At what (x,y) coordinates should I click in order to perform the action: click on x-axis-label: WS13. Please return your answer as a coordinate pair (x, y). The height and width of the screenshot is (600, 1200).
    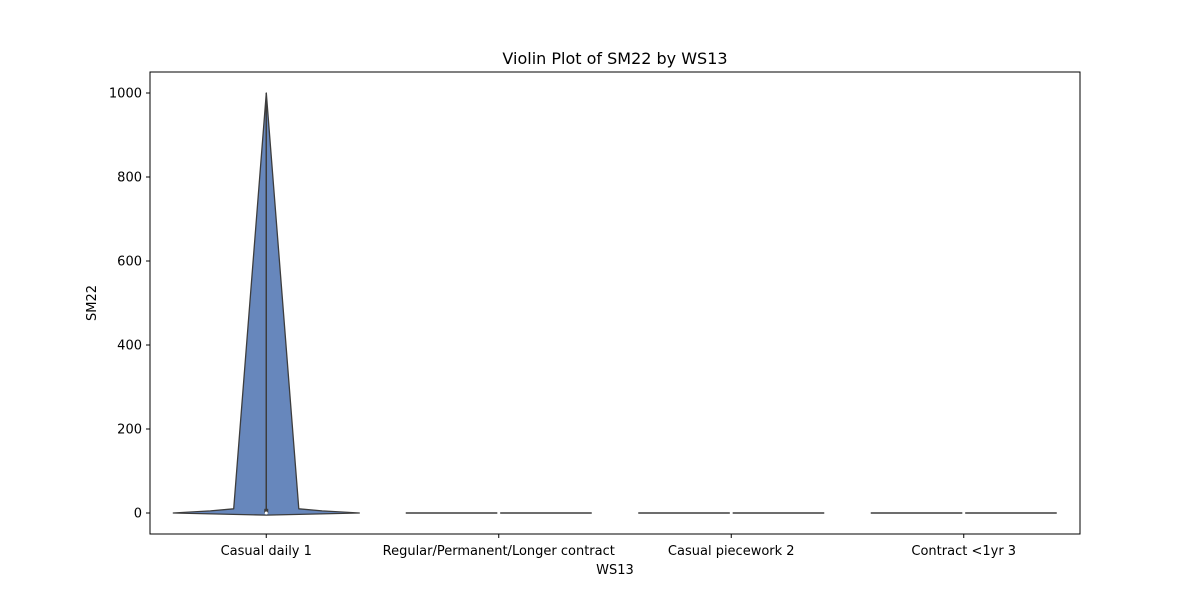
    Looking at the image, I should click on (615, 570).